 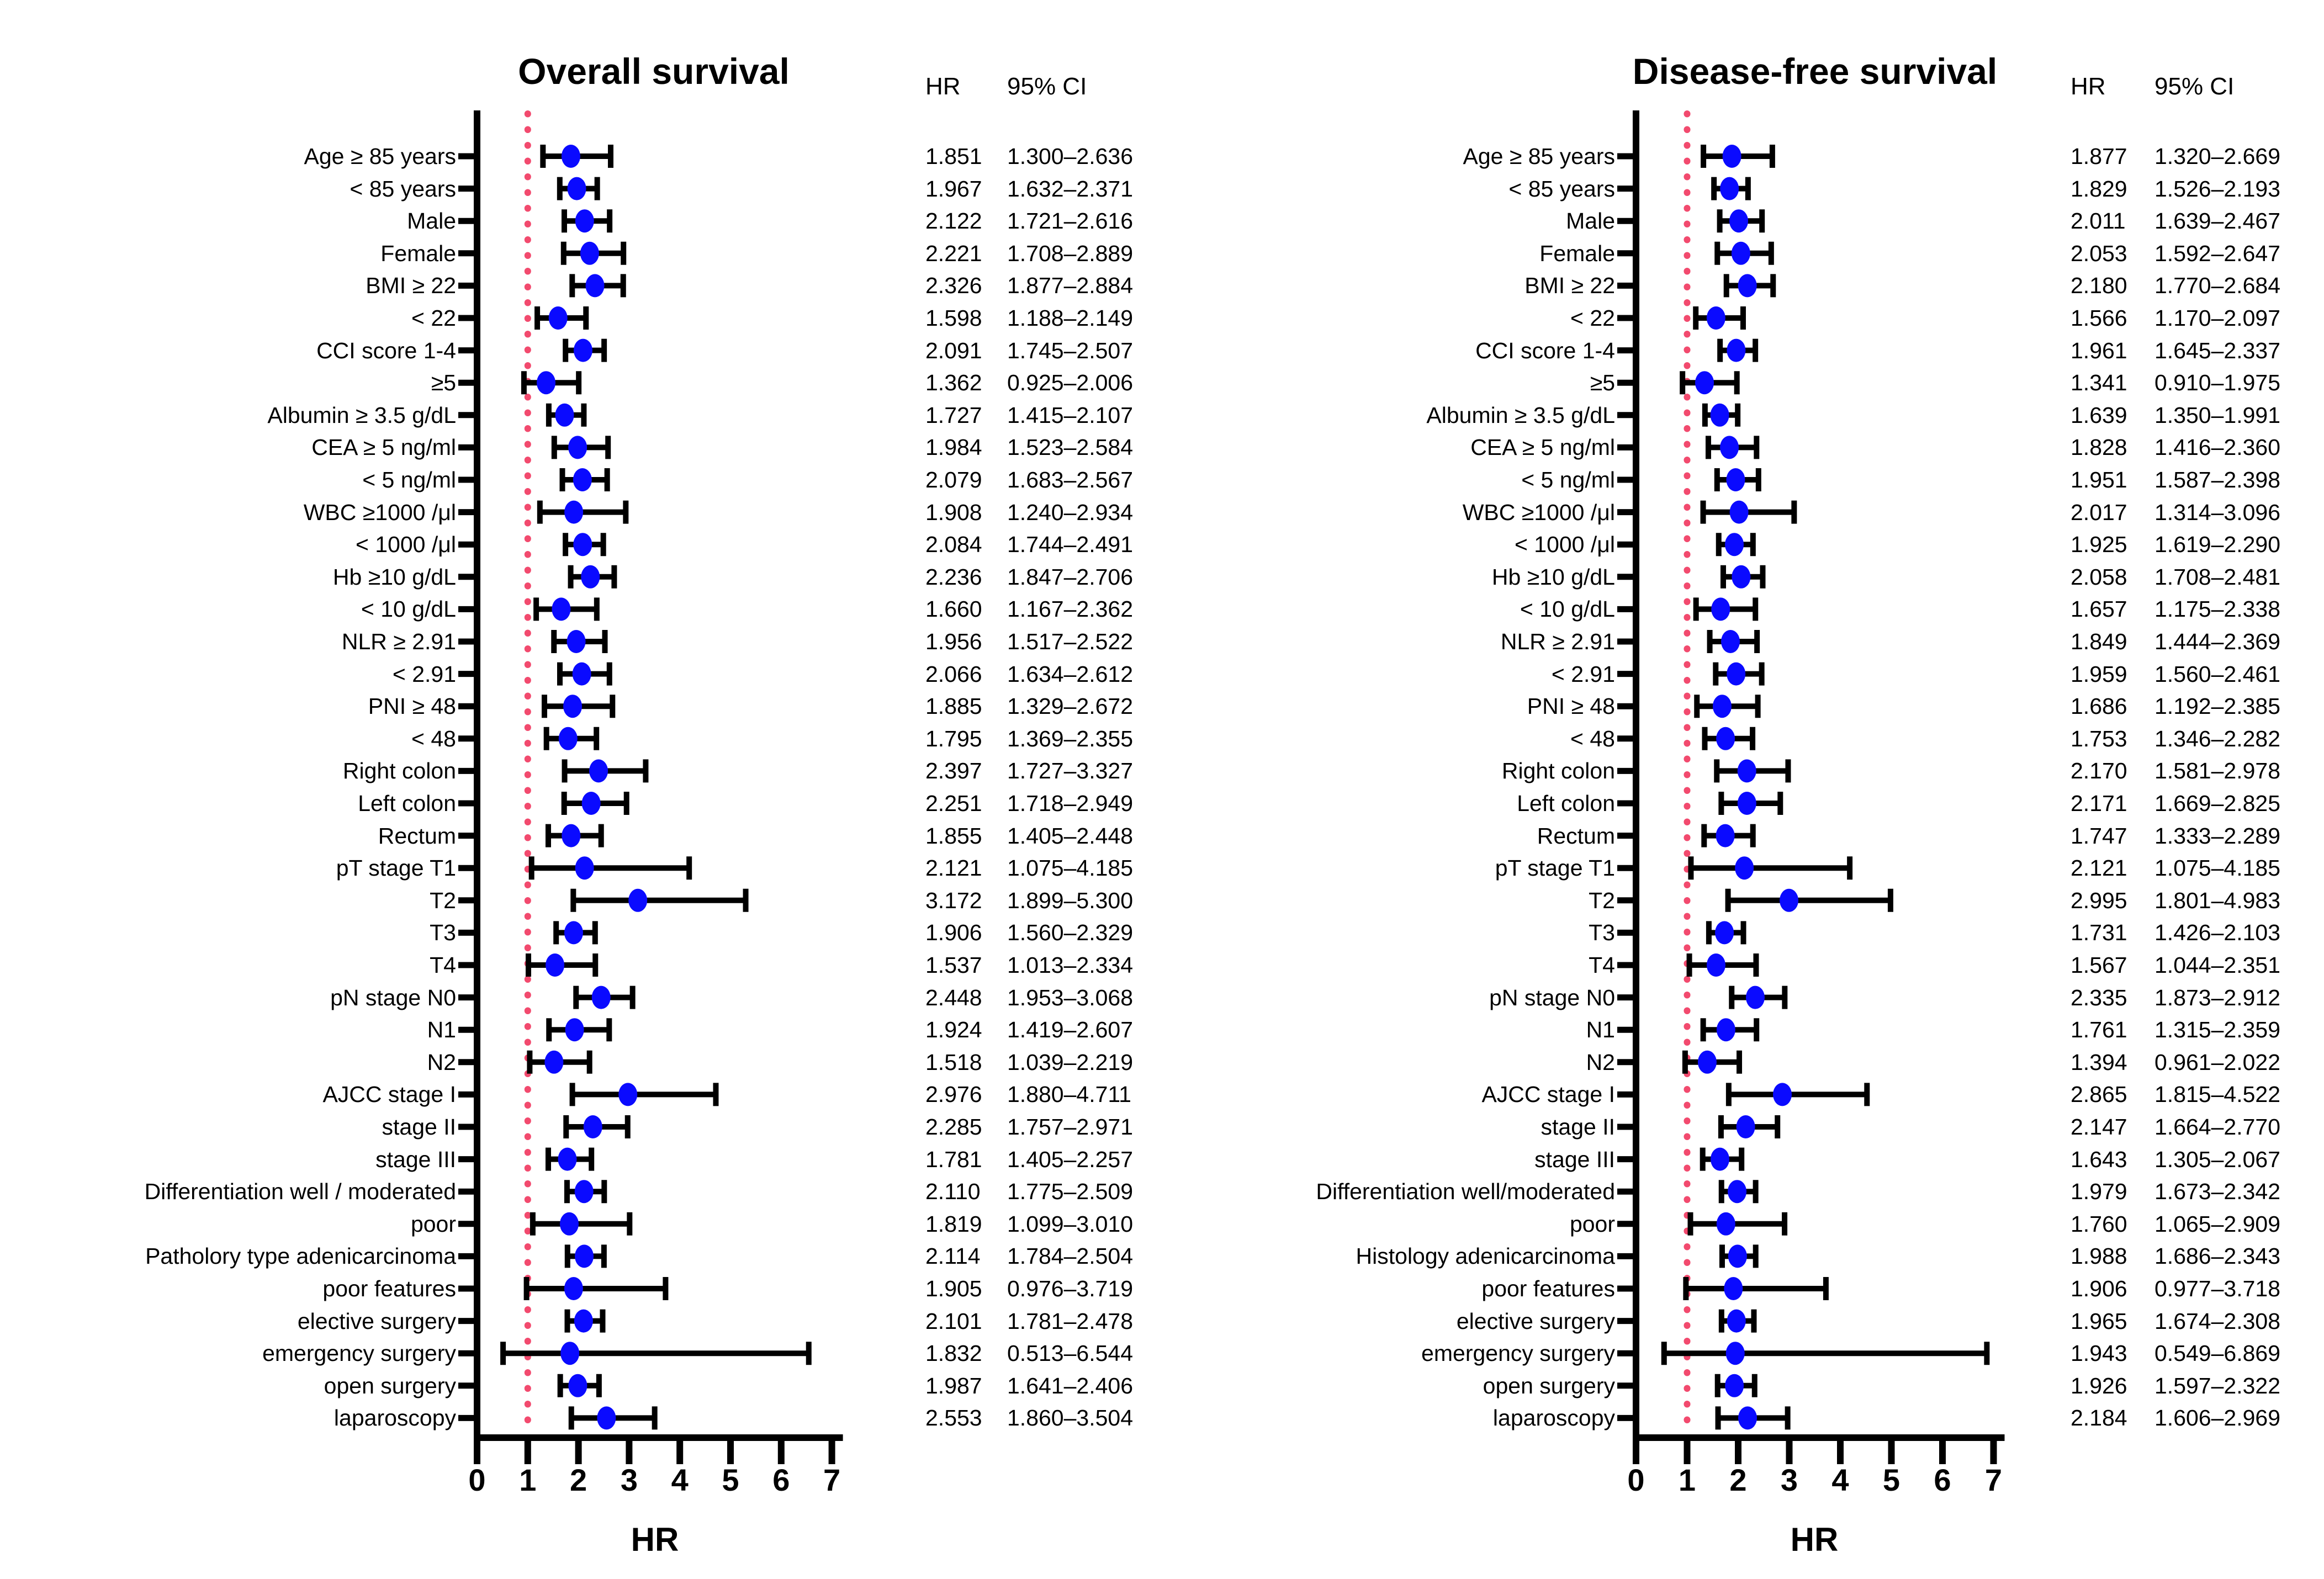 I want to click on hr-value: 1.908, so click(x=953, y=512).